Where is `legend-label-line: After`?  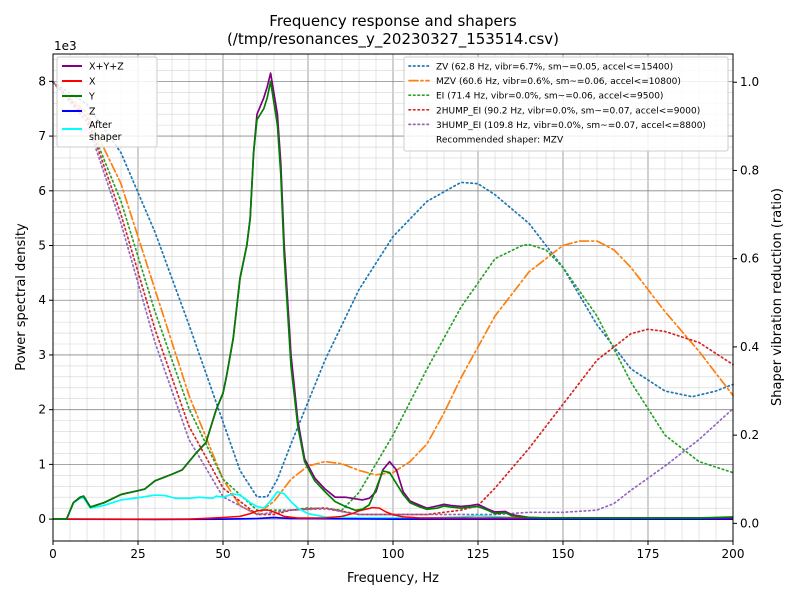 legend-label-line: After is located at coordinates (100, 125).